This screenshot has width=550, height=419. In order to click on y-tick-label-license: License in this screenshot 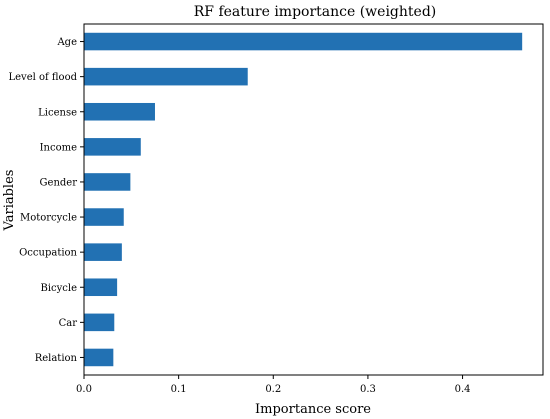, I will do `click(57, 112)`.